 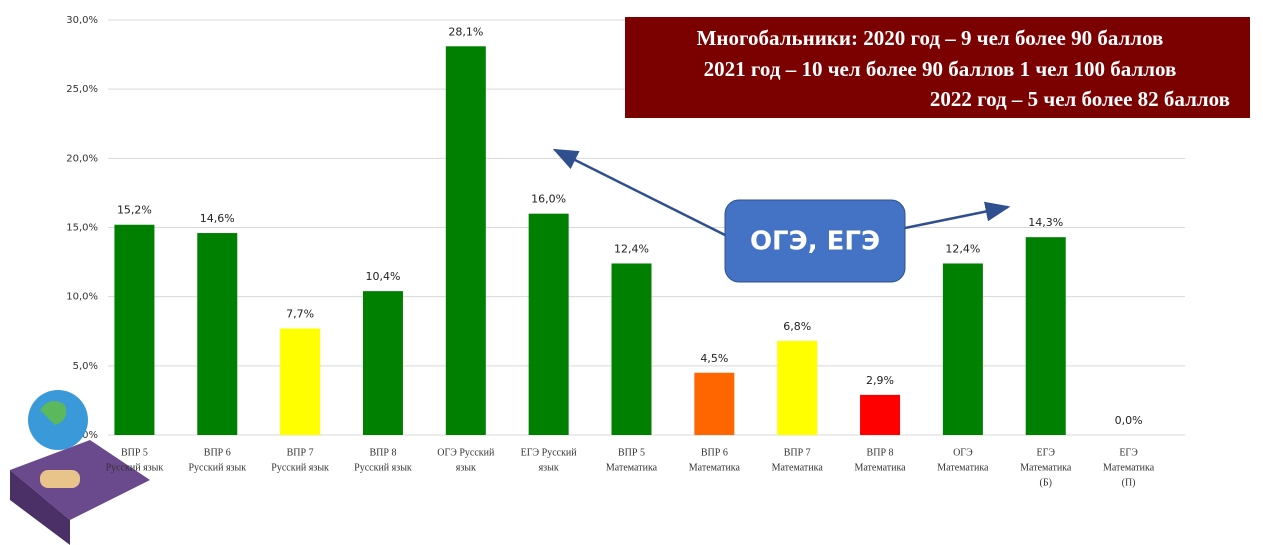 I want to click on info-line: 2022 год – 5 чел более 82 баллов, so click(x=1080, y=99).